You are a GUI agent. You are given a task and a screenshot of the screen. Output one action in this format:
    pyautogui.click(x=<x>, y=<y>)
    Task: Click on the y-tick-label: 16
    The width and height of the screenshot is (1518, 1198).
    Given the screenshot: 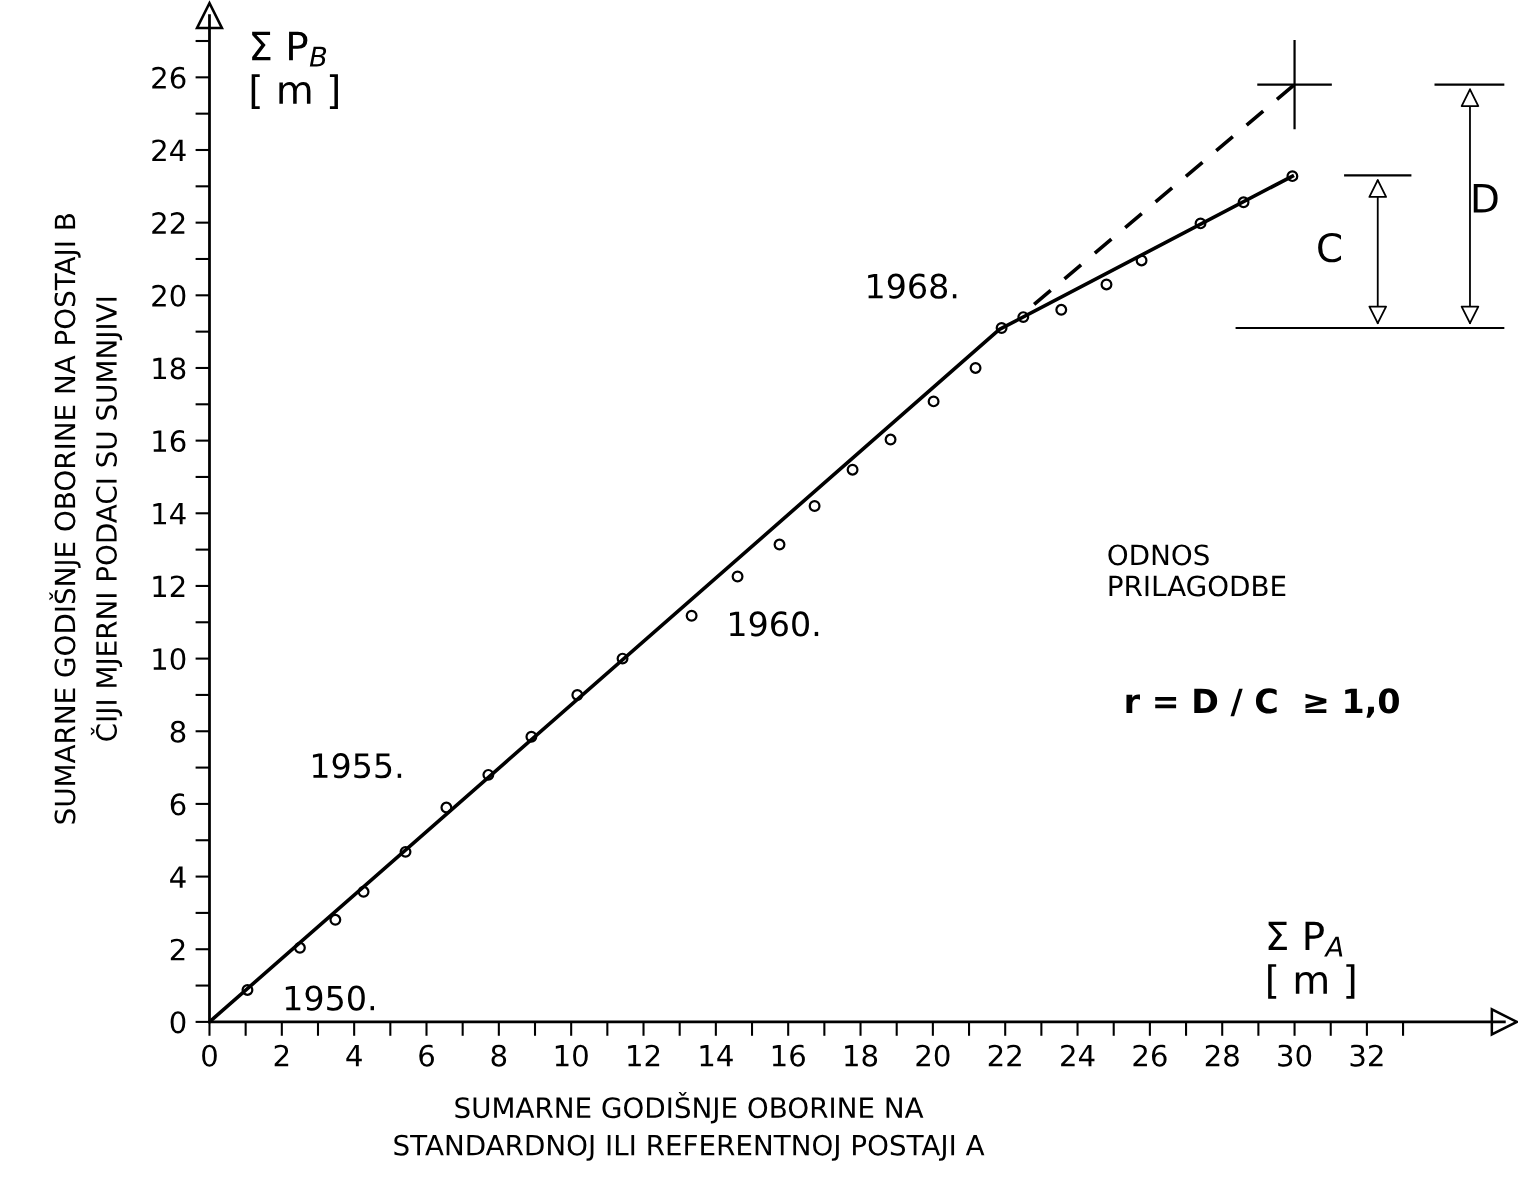 What is the action you would take?
    pyautogui.click(x=169, y=441)
    